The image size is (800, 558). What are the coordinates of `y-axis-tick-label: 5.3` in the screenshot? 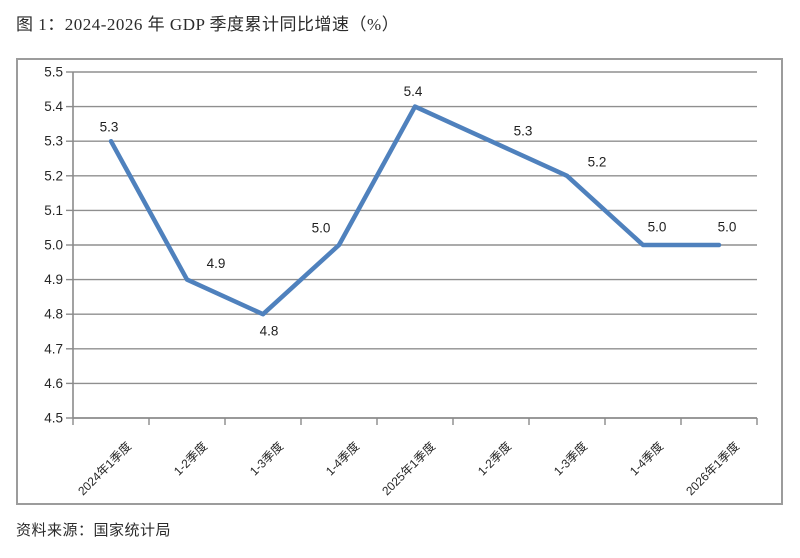 It's located at (53, 141).